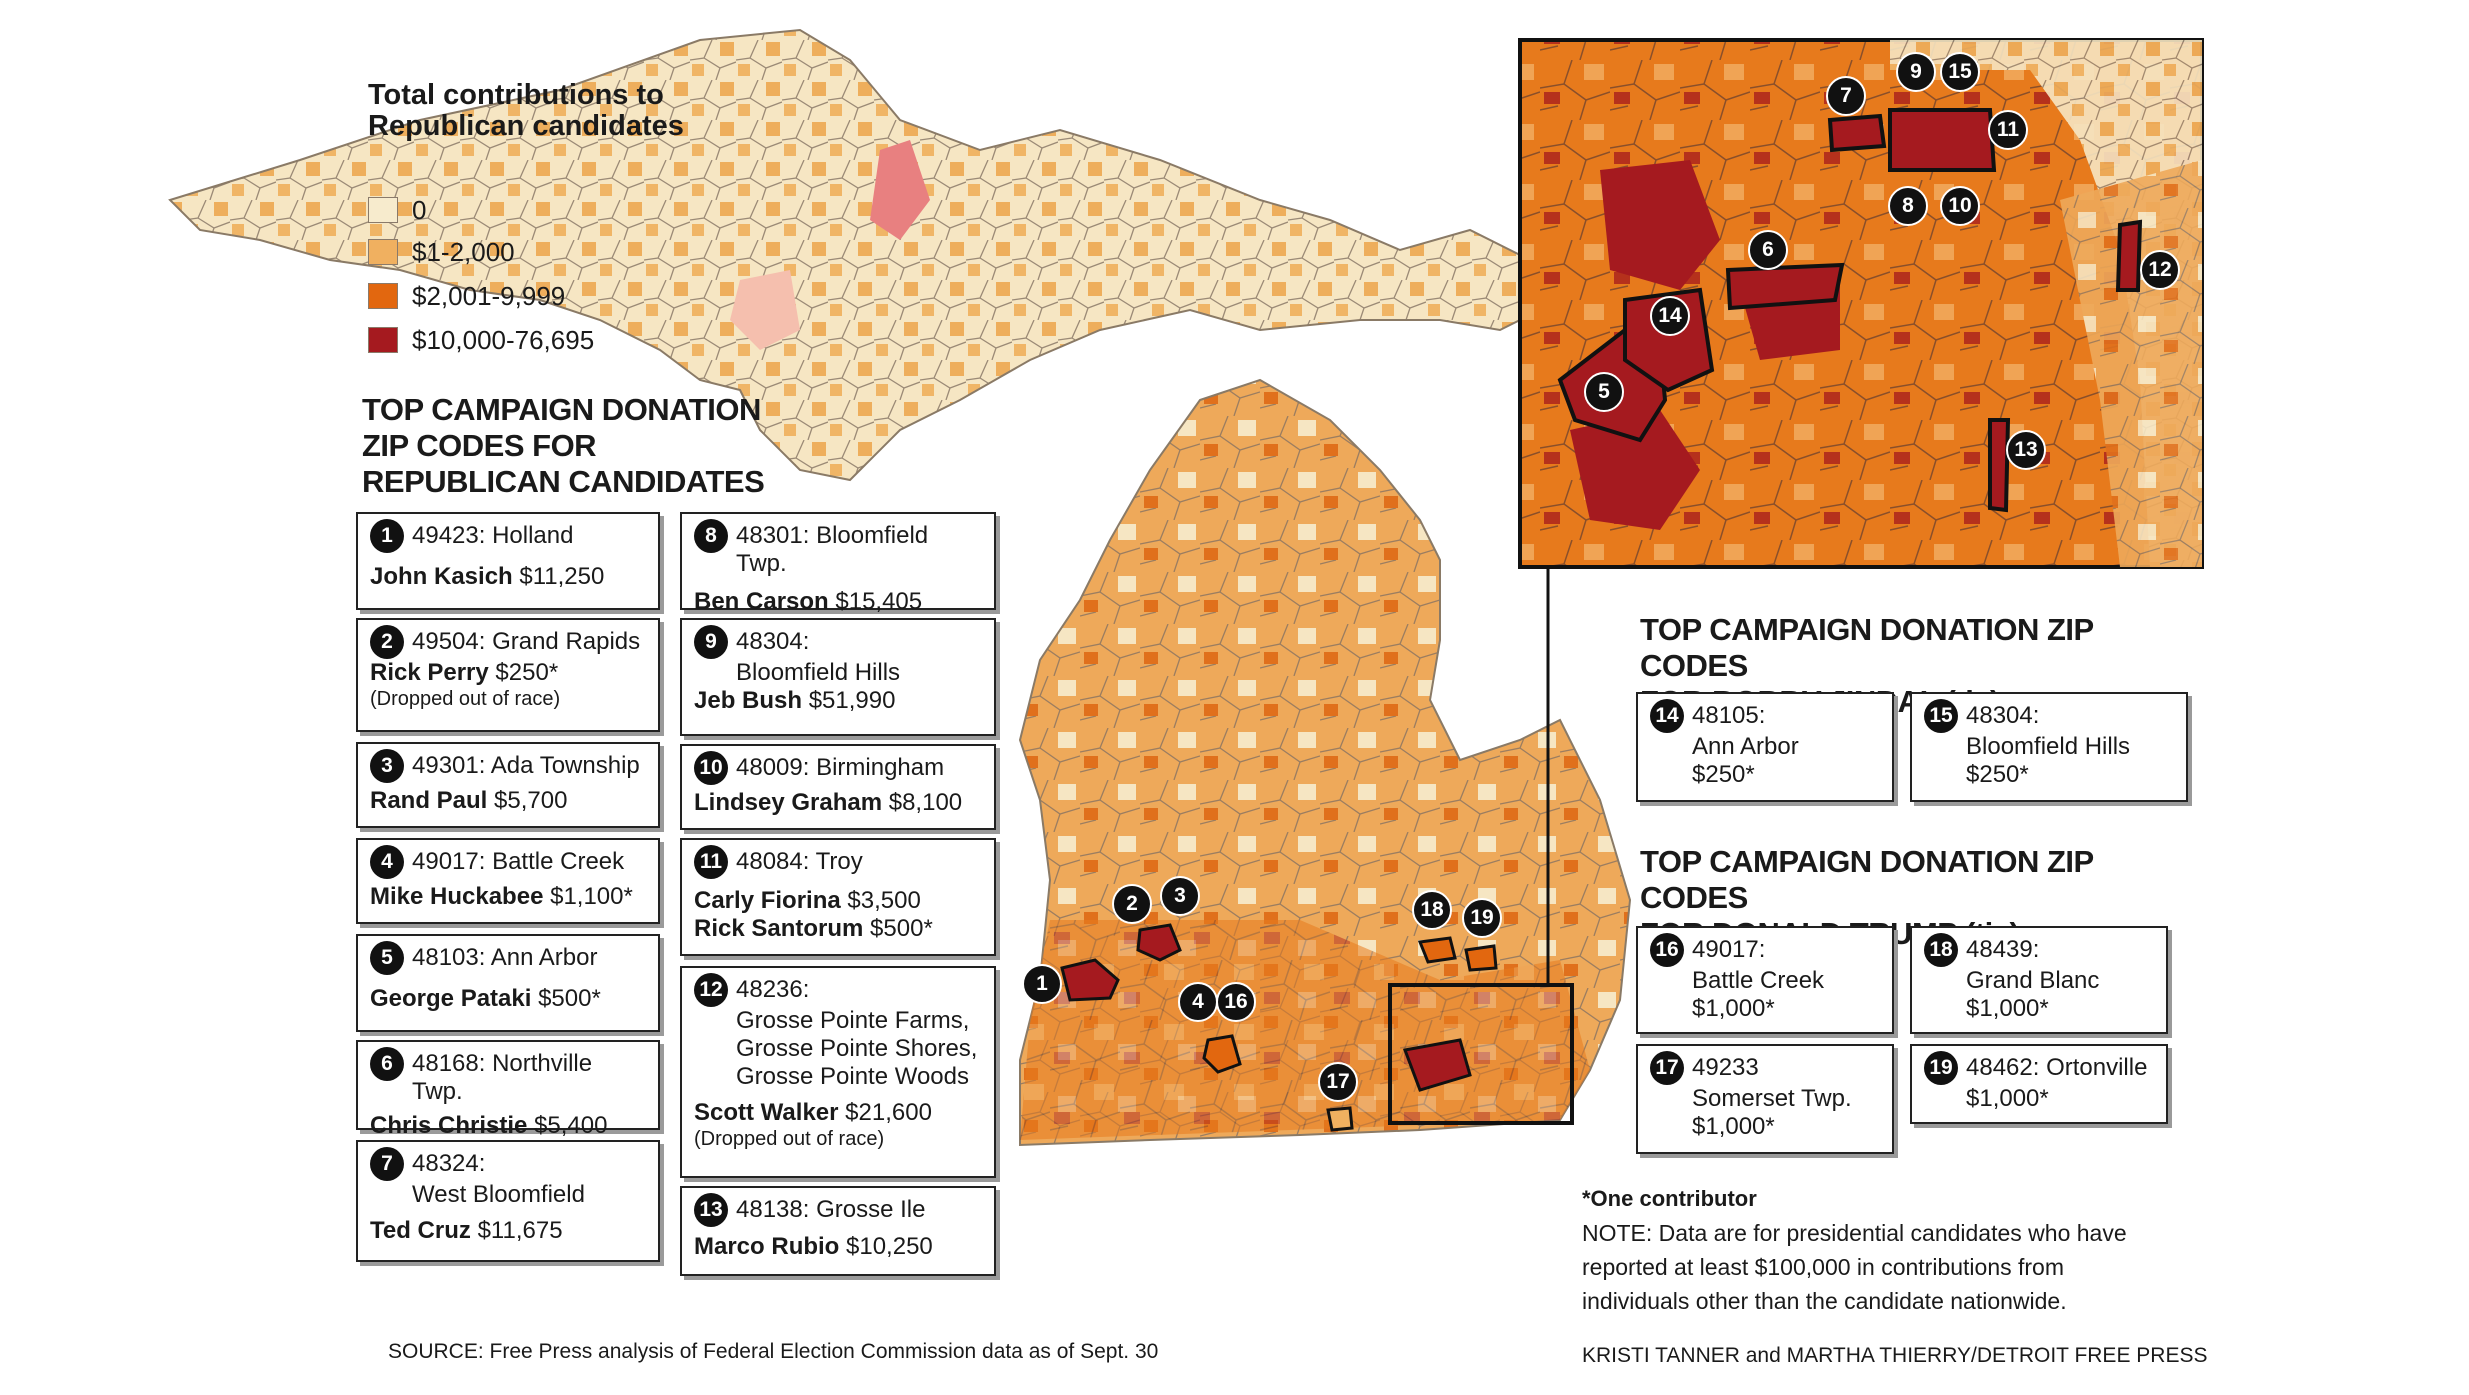  I want to click on entry-number-badge: 12, so click(711, 990).